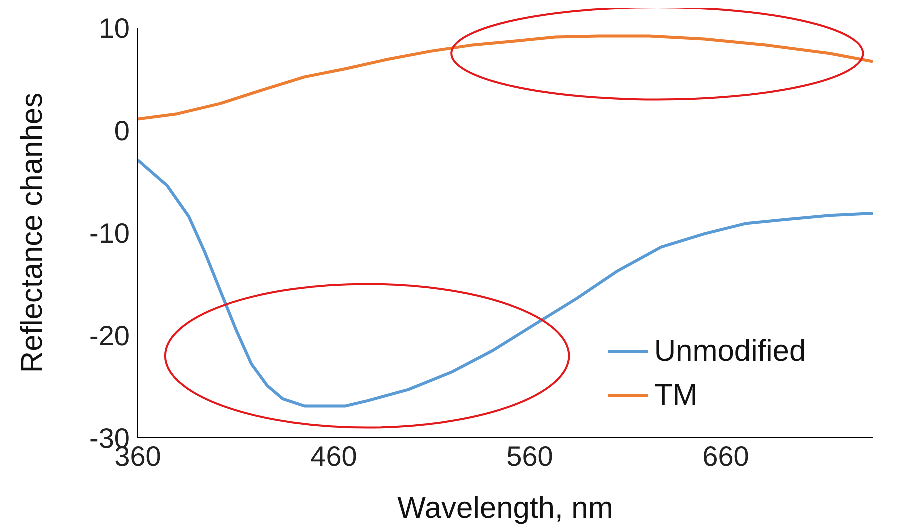  What do you see at coordinates (110, 233) in the screenshot?
I see `y-tick-label: -10` at bounding box center [110, 233].